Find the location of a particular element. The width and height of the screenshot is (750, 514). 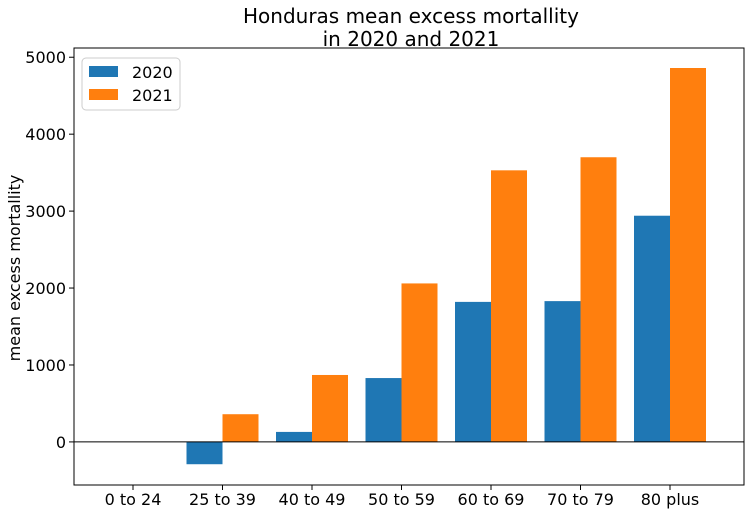

legend-swatch-2021 is located at coordinates (103, 94).